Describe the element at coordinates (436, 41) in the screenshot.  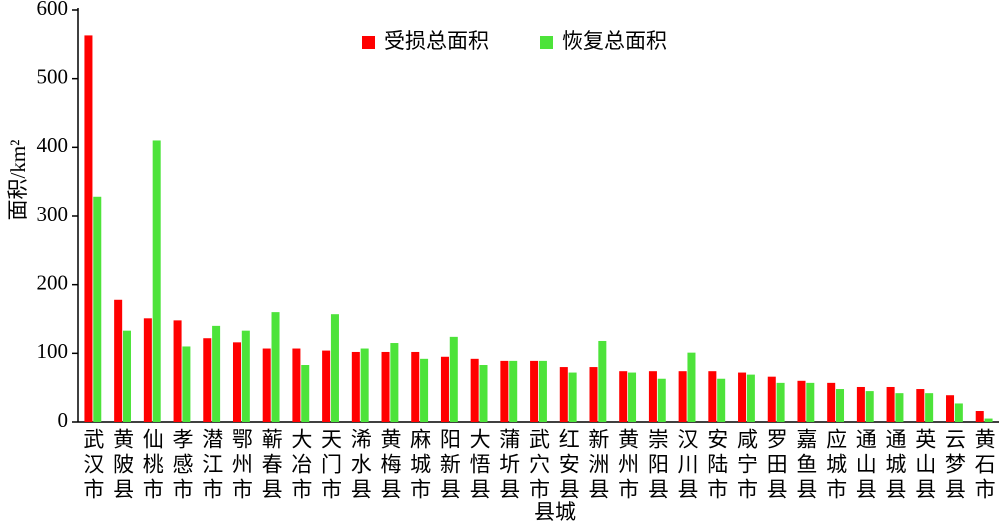
I see `legend-label: 受损总面积` at that location.